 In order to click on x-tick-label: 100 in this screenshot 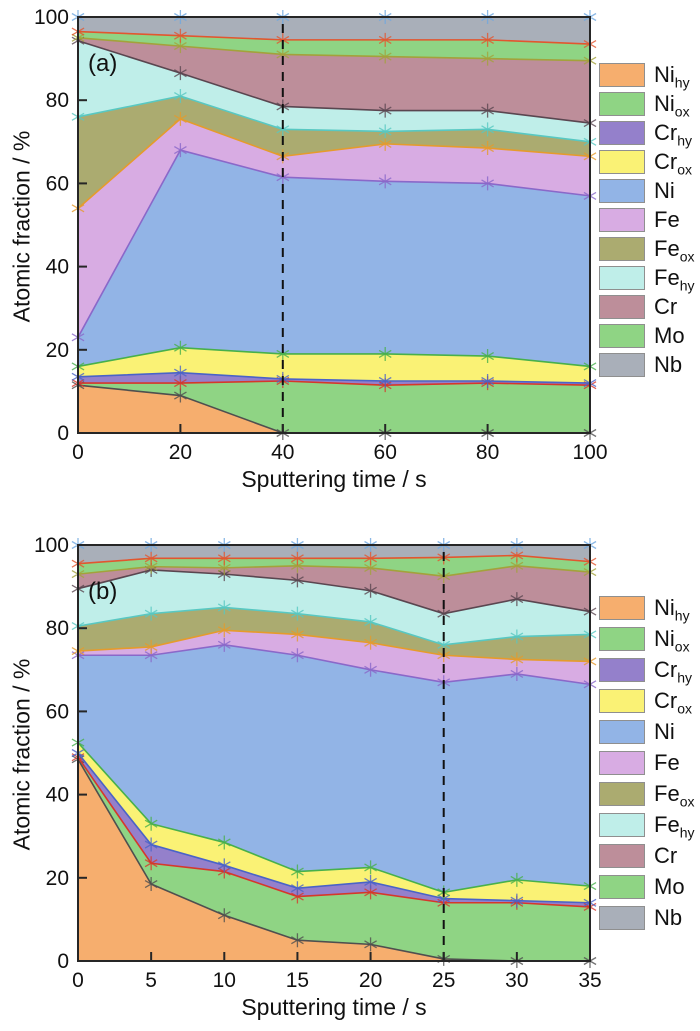, I will do `click(589, 452)`.